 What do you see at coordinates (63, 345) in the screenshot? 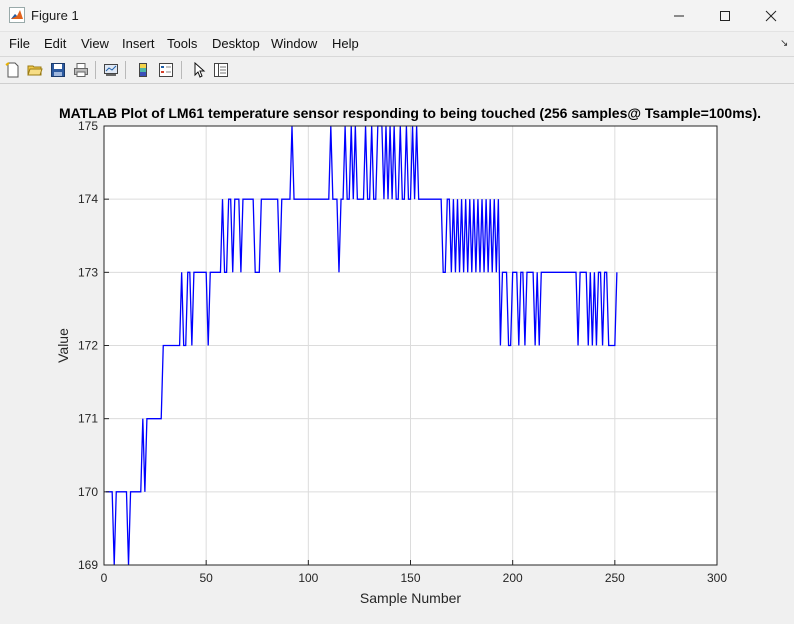
I see `y-axis-label: Value` at bounding box center [63, 345].